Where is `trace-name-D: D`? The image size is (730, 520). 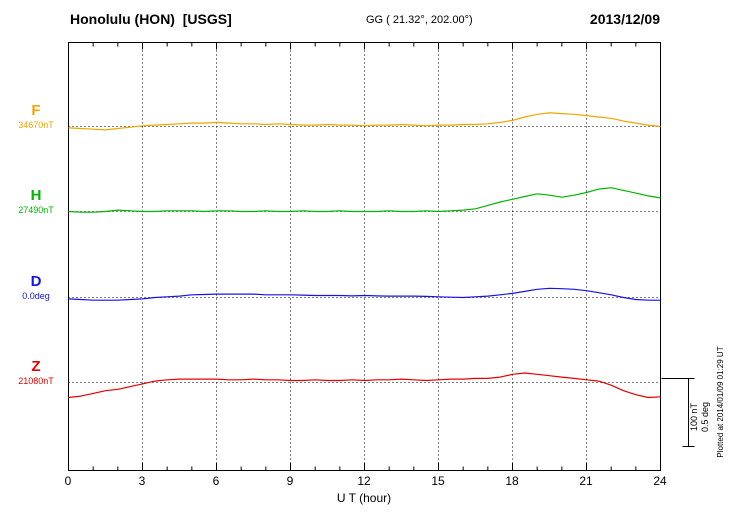 trace-name-D: D is located at coordinates (36, 281).